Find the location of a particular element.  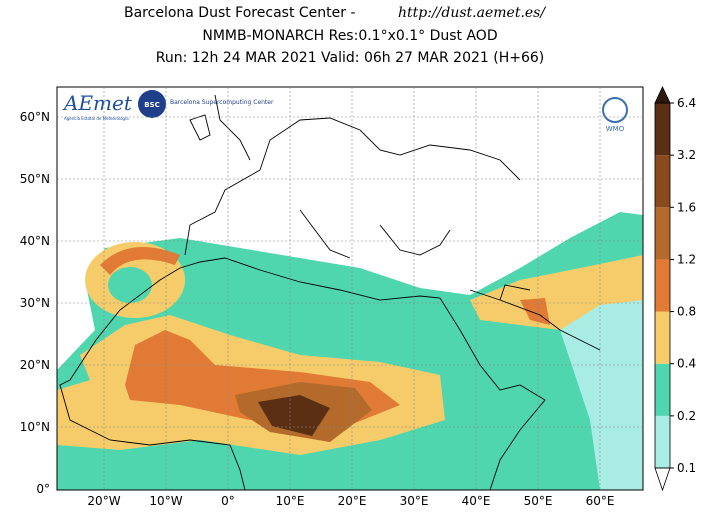

longitude-label: 0° is located at coordinates (228, 501).